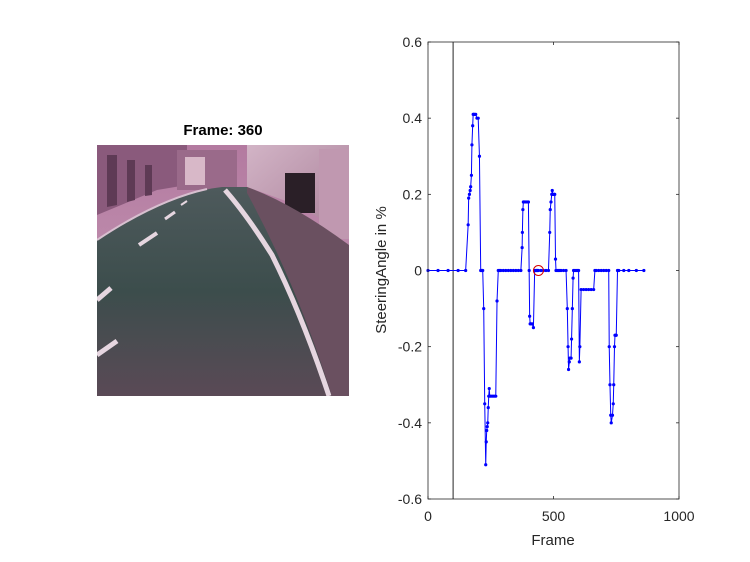 The width and height of the screenshot is (750, 562). I want to click on left-buildings, so click(142, 180).